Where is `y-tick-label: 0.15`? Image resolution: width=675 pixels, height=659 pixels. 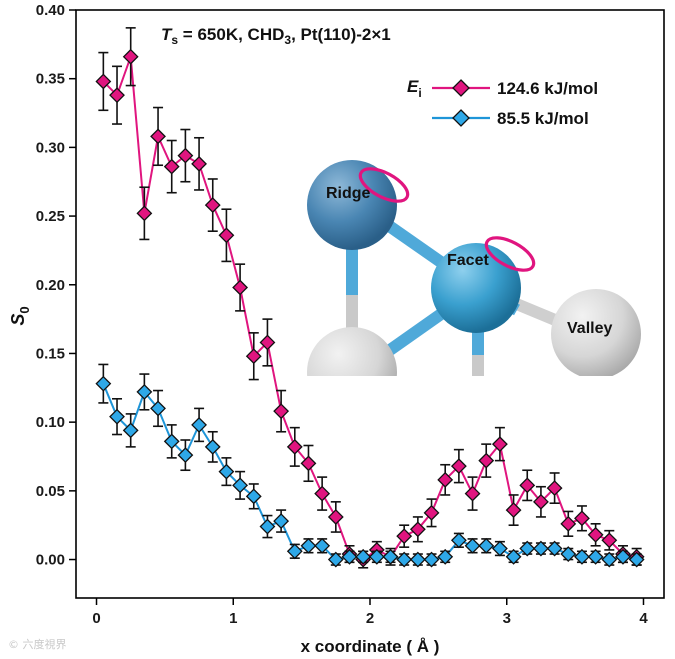 y-tick-label: 0.15 is located at coordinates (50, 353).